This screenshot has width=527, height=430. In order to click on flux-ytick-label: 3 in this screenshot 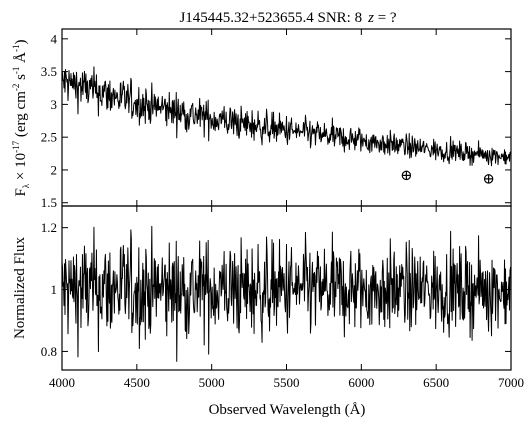, I will do `click(54, 104)`.